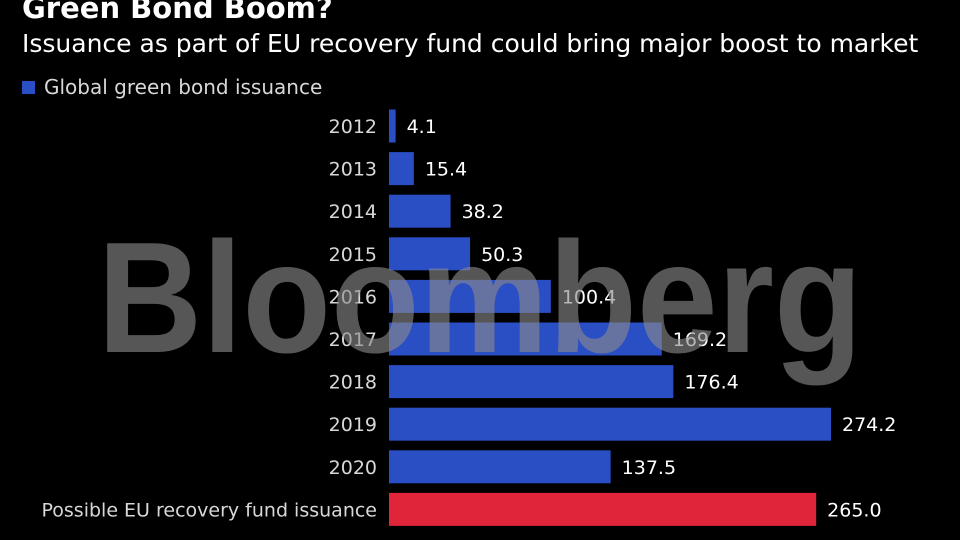  I want to click on category-label: 2015, so click(353, 255).